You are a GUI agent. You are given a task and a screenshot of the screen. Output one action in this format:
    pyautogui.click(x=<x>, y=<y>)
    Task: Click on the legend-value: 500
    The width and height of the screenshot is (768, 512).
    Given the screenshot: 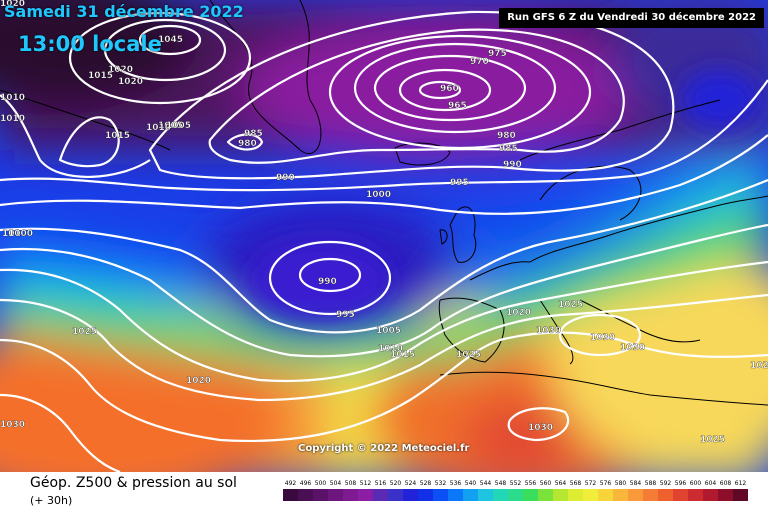 What is the action you would take?
    pyautogui.click(x=321, y=483)
    